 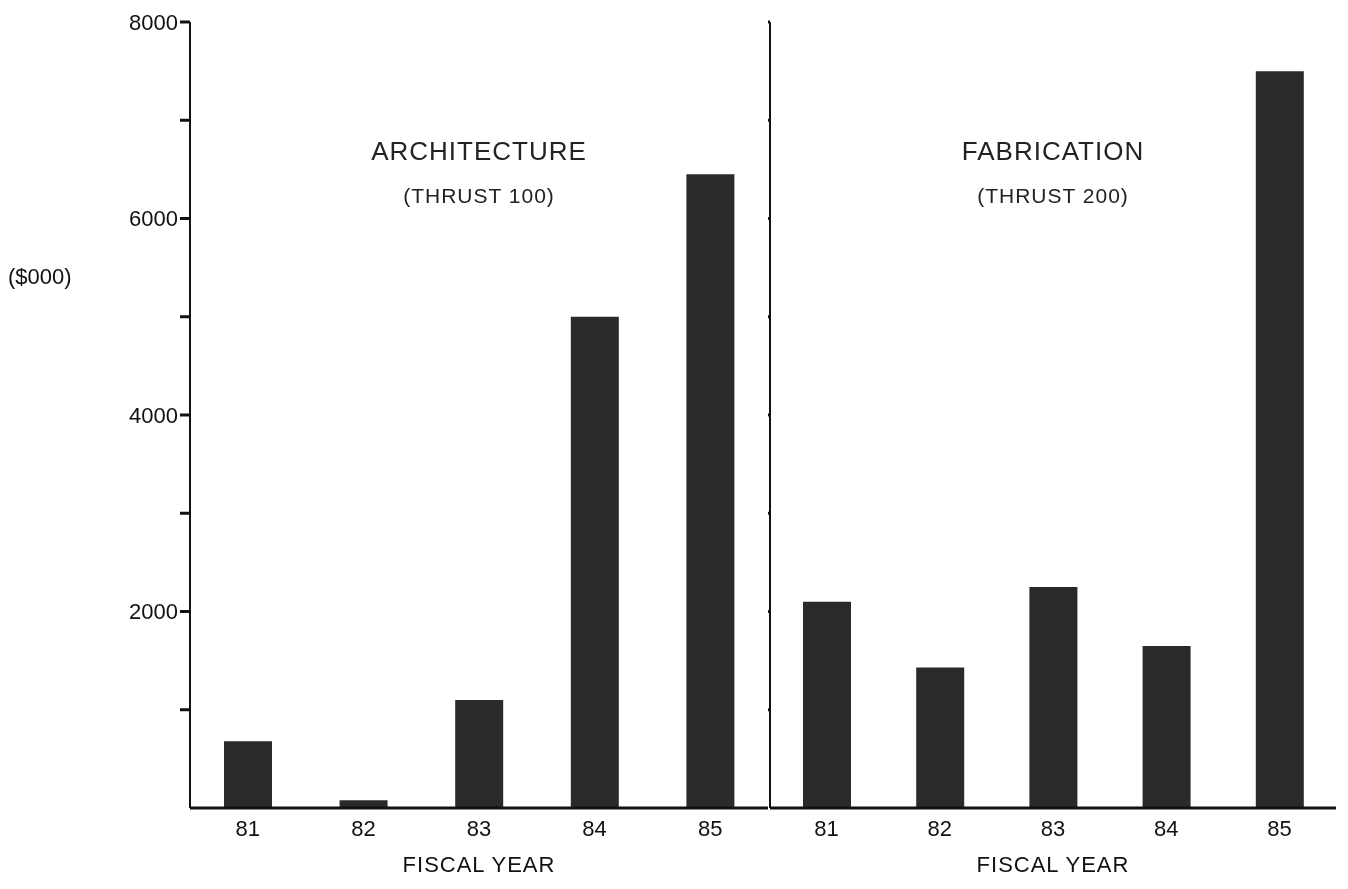 I want to click on y-tick-label: 4000, so click(x=153, y=415).